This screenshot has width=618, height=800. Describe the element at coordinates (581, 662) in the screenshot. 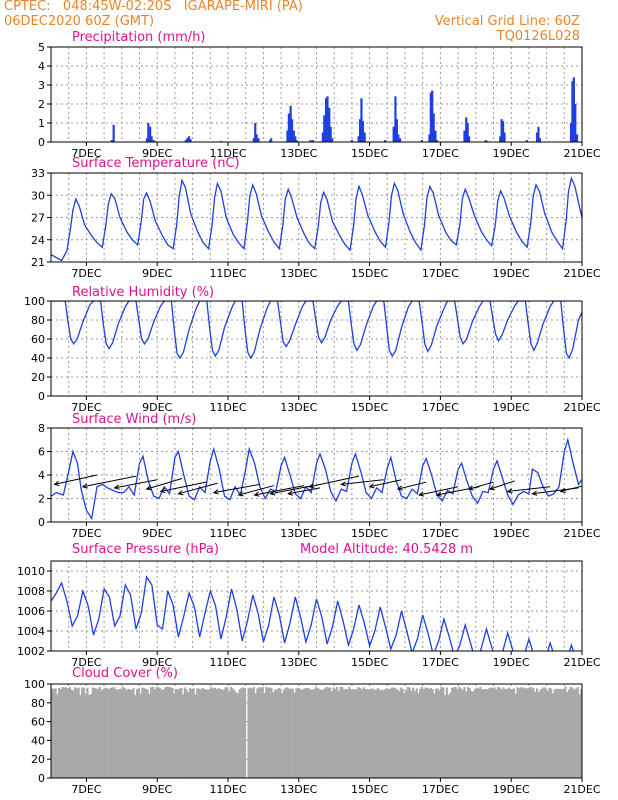

I see `pressure-xtick-label: 21DEC` at that location.